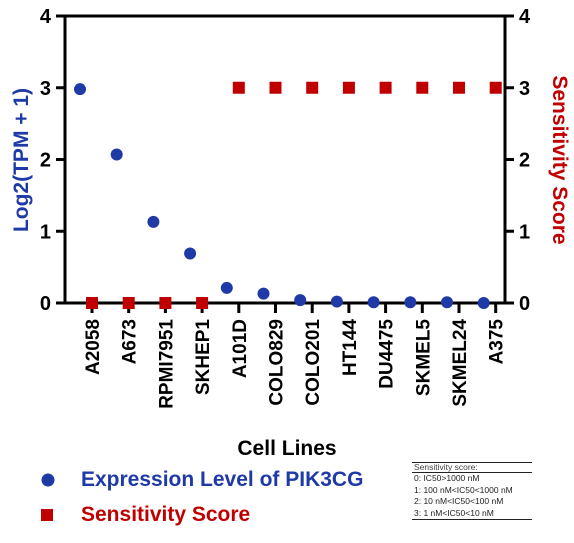 This screenshot has height=543, width=574. I want to click on key-bottom-rule, so click(472, 519).